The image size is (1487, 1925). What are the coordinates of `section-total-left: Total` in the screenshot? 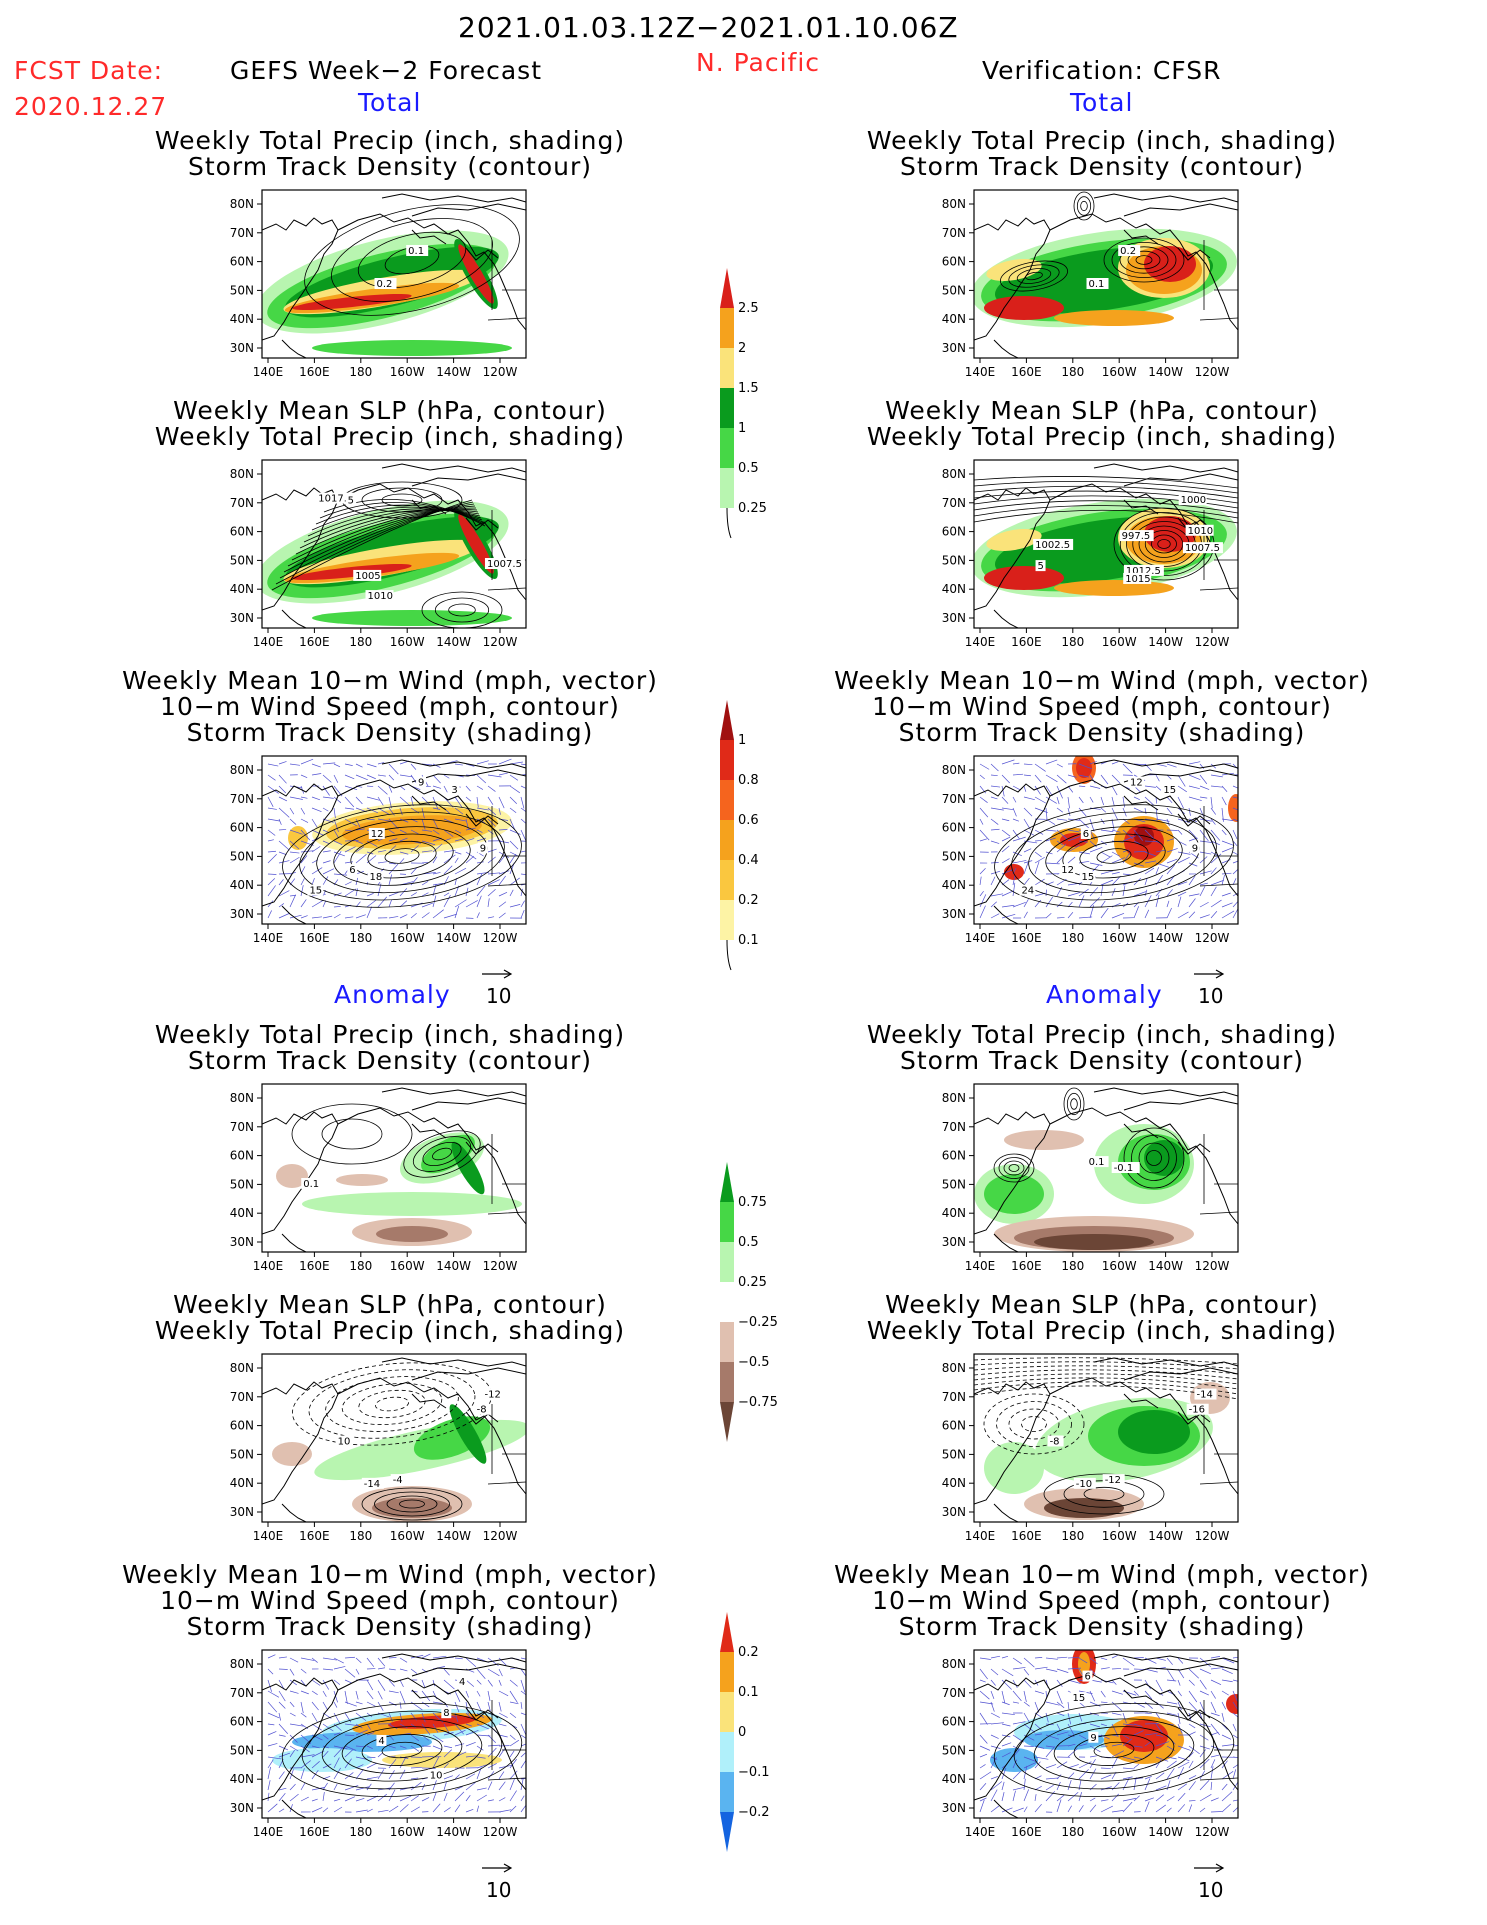 It's located at (390, 102).